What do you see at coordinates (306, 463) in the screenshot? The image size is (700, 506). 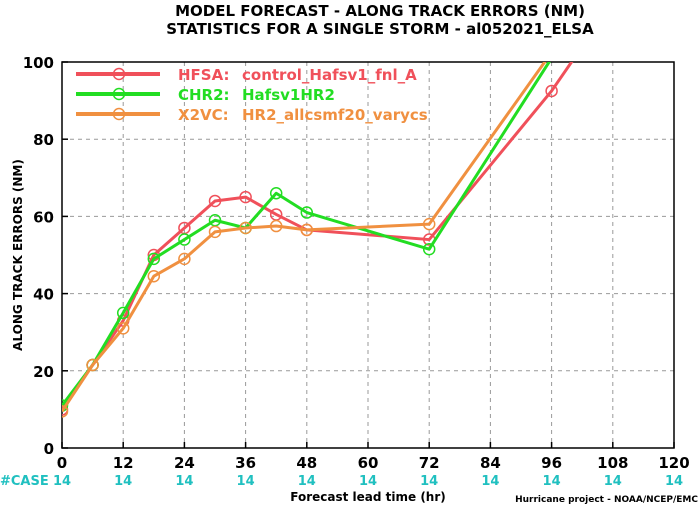 I see `x-tick-label: 48` at bounding box center [306, 463].